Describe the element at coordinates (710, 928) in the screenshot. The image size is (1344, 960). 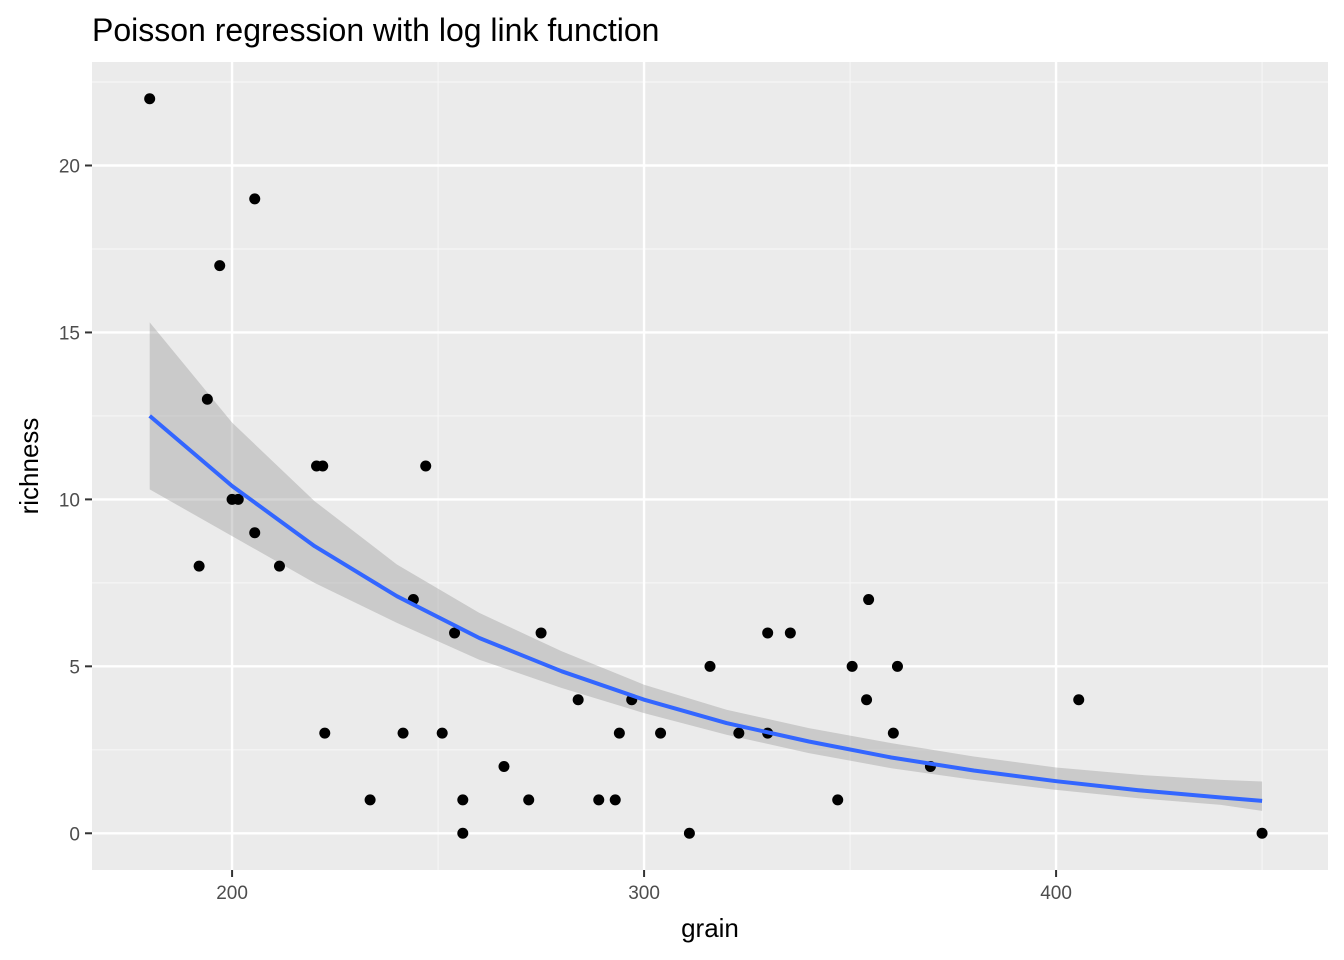
I see `x-axis-label: grain` at that location.